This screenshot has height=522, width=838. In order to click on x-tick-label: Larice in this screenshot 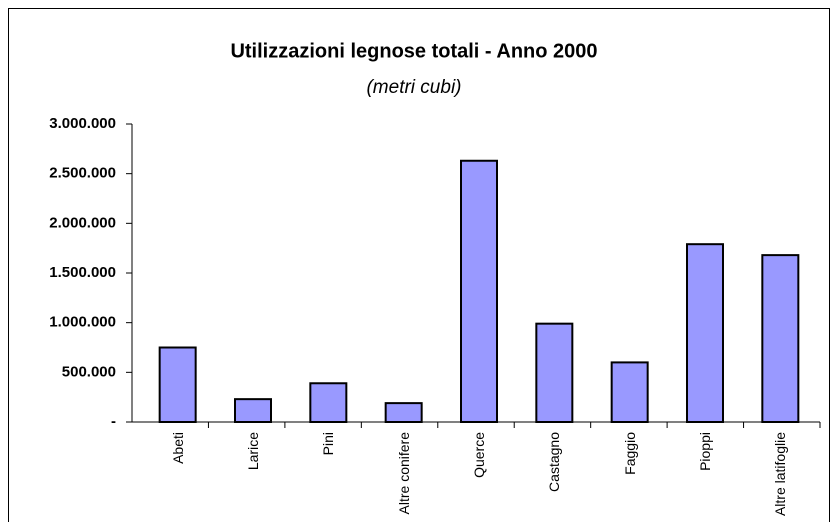, I will do `click(253, 451)`.